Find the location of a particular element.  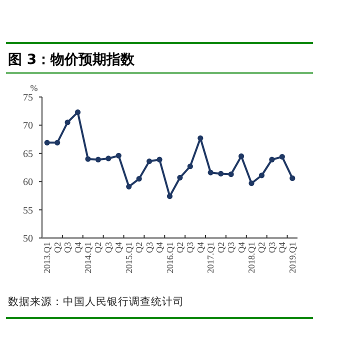

x-tick-label: 2018.Q1 is located at coordinates (251, 258).